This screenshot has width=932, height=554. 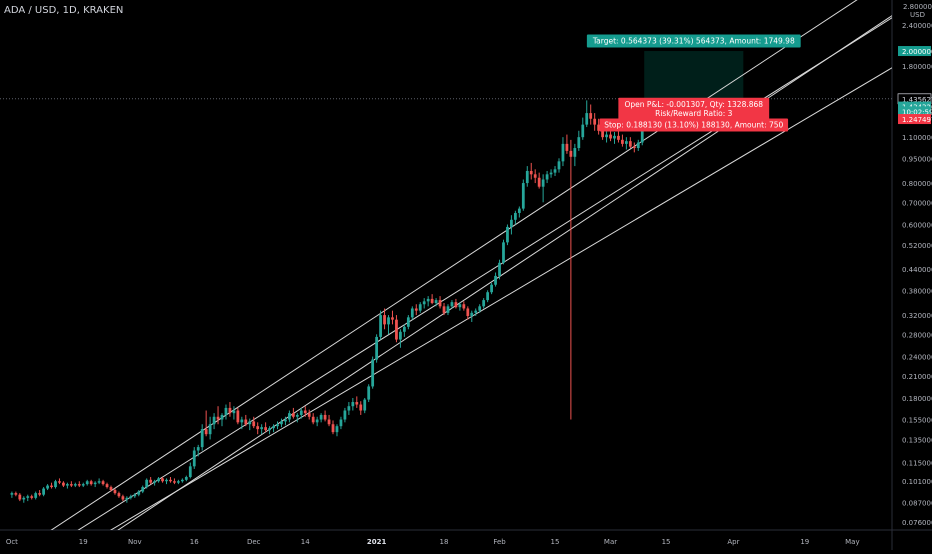 What do you see at coordinates (693, 104) in the screenshot?
I see `pnl-label: Open P&L: -0.001307, Qty: 1328.868` at bounding box center [693, 104].